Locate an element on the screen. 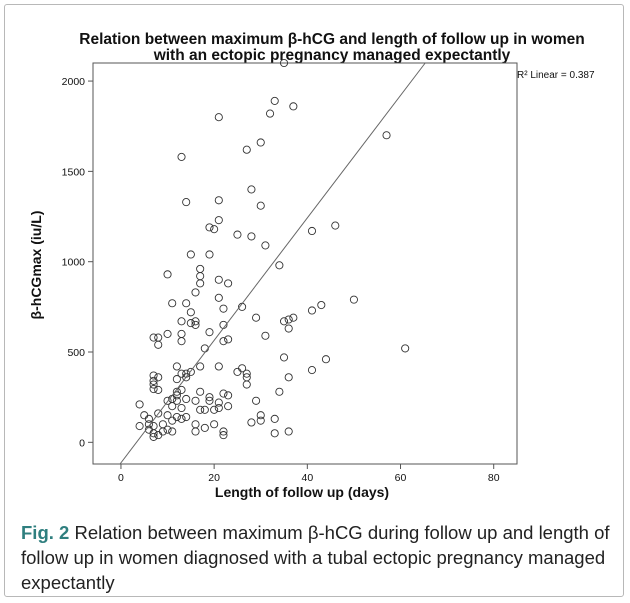 The image size is (630, 603). x-axis-title: Length of follow up (days) is located at coordinates (302, 492).